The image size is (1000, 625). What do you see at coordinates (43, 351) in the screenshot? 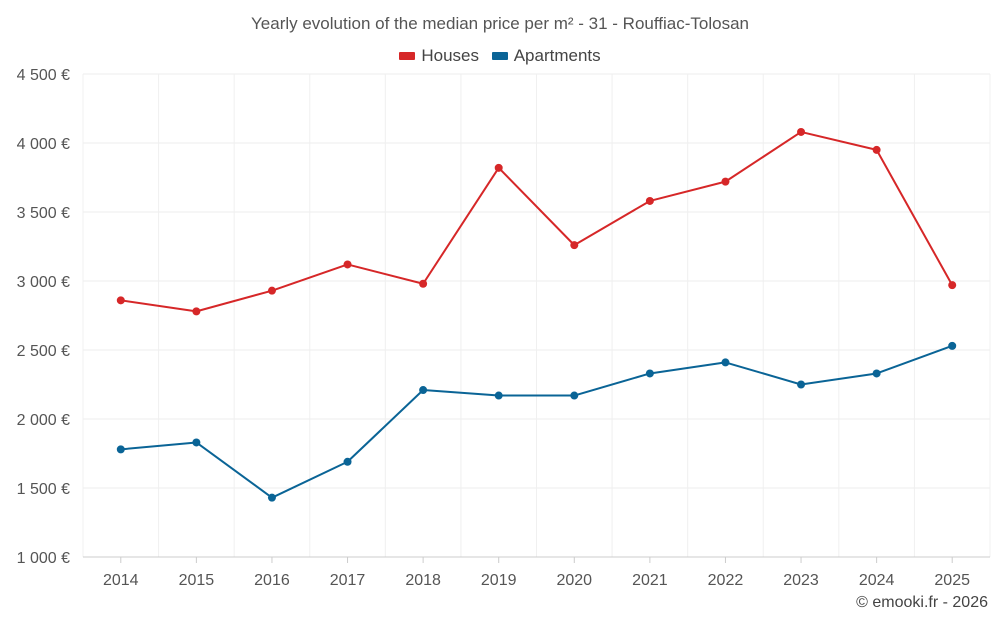
I see `y-tick-label: 2 500 €` at bounding box center [43, 351].